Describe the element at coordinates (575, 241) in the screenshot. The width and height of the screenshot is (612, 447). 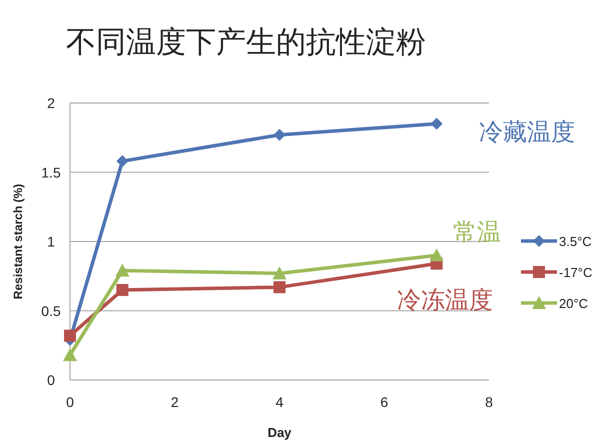
I see `legend-label: 3.5°C` at that location.